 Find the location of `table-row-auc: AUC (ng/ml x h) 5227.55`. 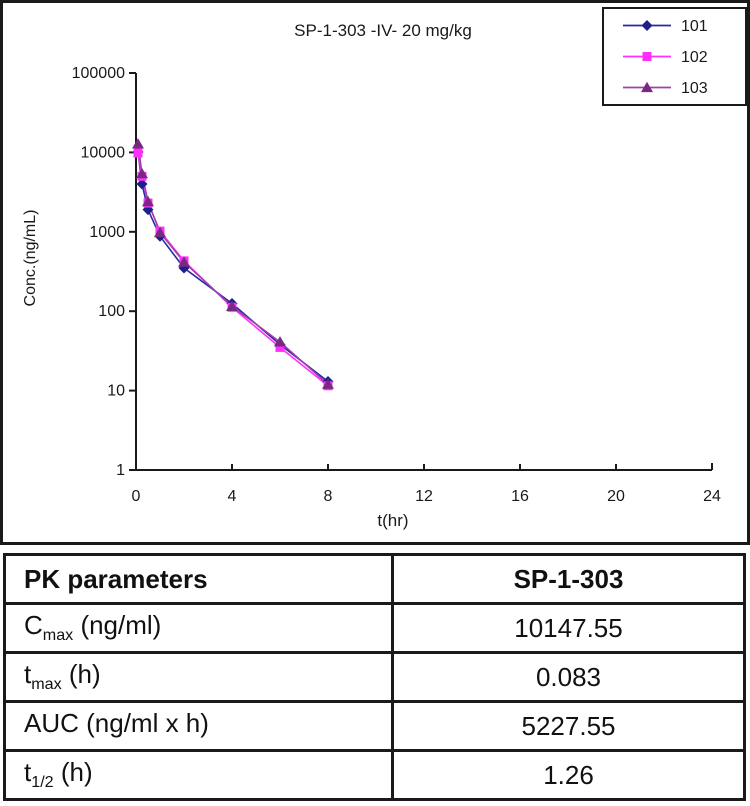

table-row-auc: AUC (ng/ml x h) 5227.55 is located at coordinates (374, 726).